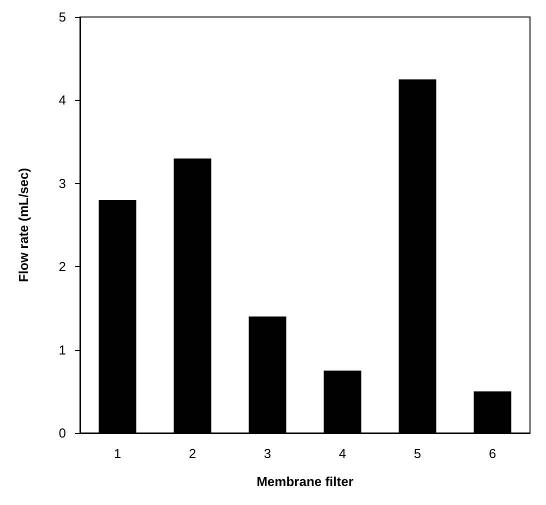 The height and width of the screenshot is (505, 546). I want to click on y-axis-title: Flow rate (mL/sec), so click(23, 225).